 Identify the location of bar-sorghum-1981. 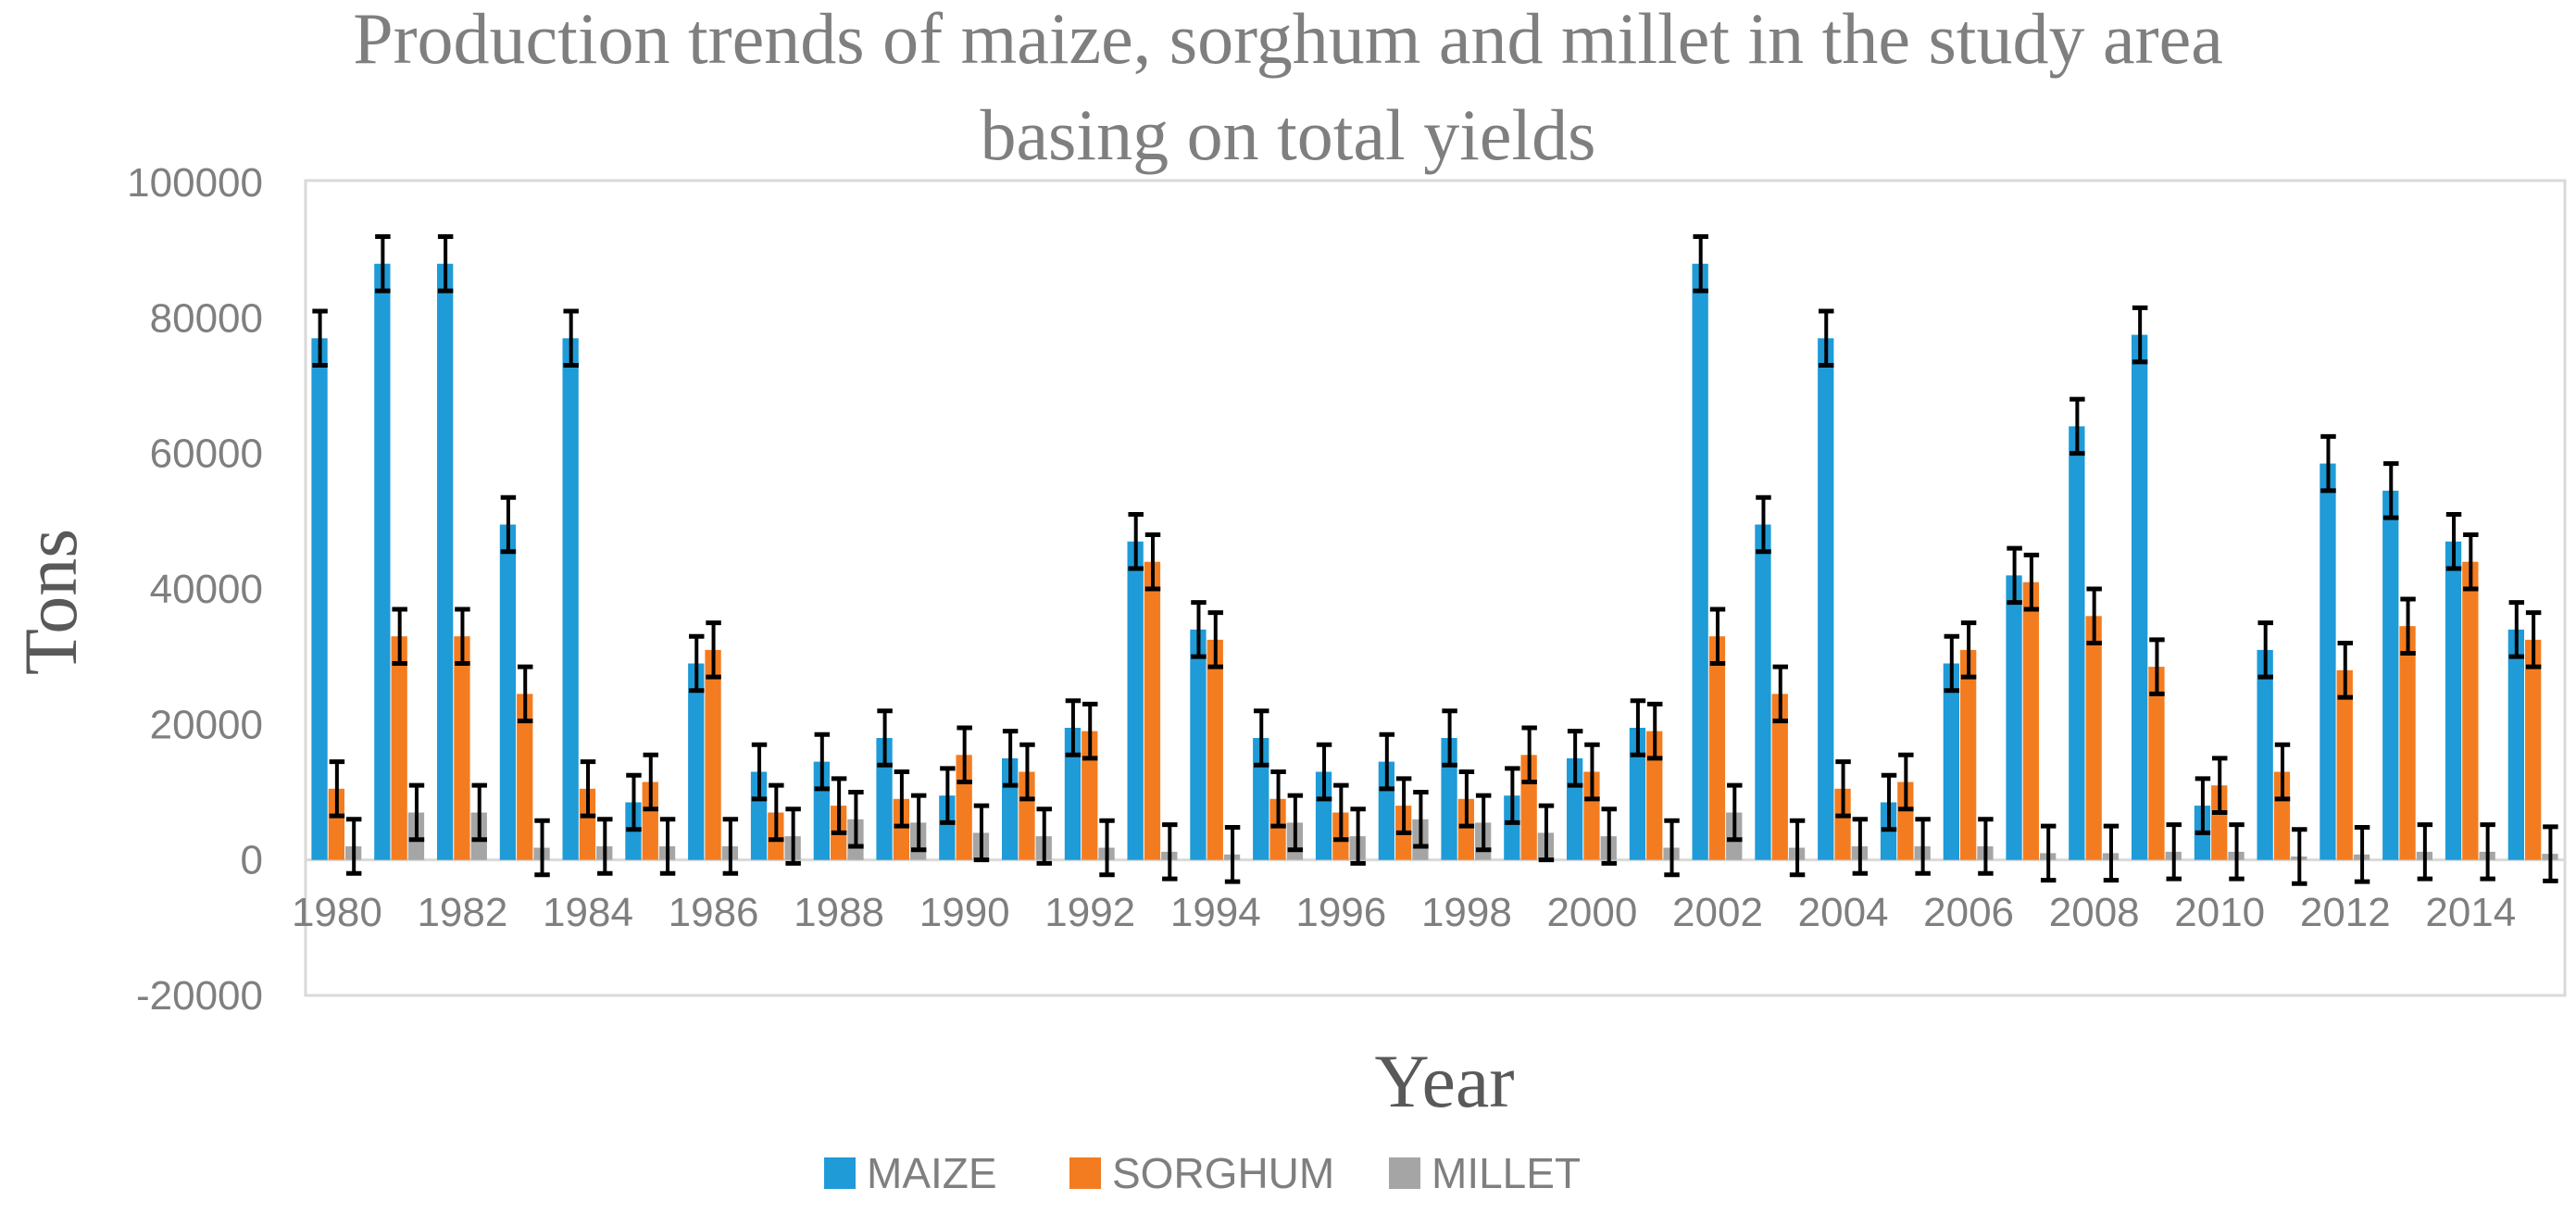
(399, 748).